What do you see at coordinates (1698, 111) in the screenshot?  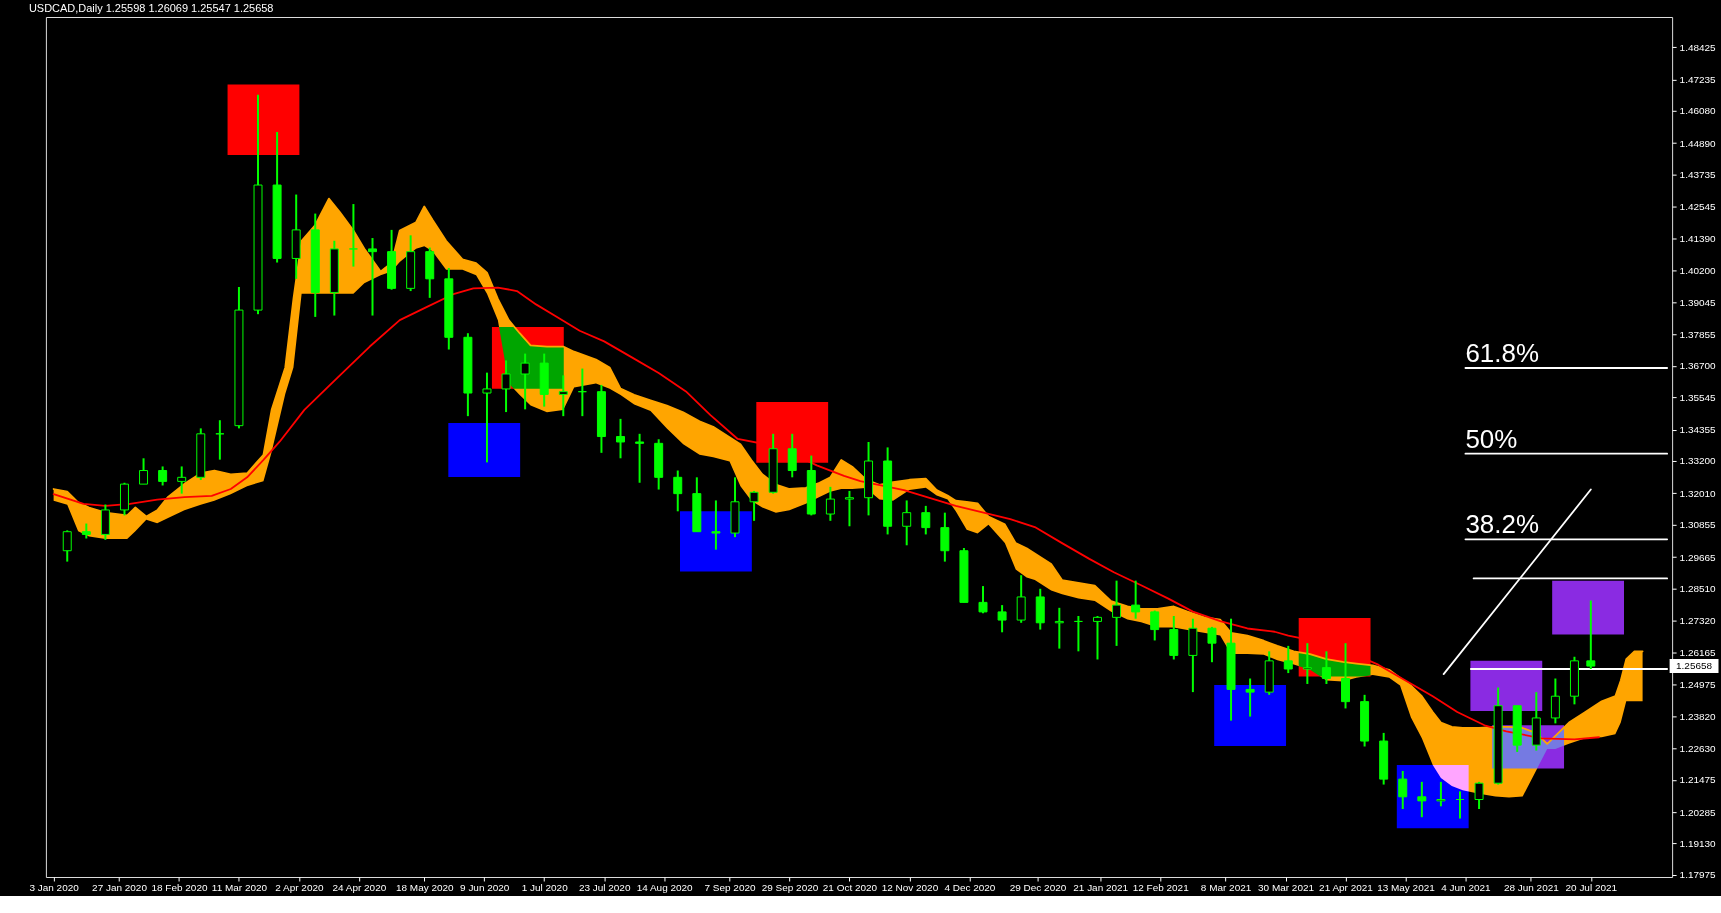 I see `y-tick-label: 1.46080` at bounding box center [1698, 111].